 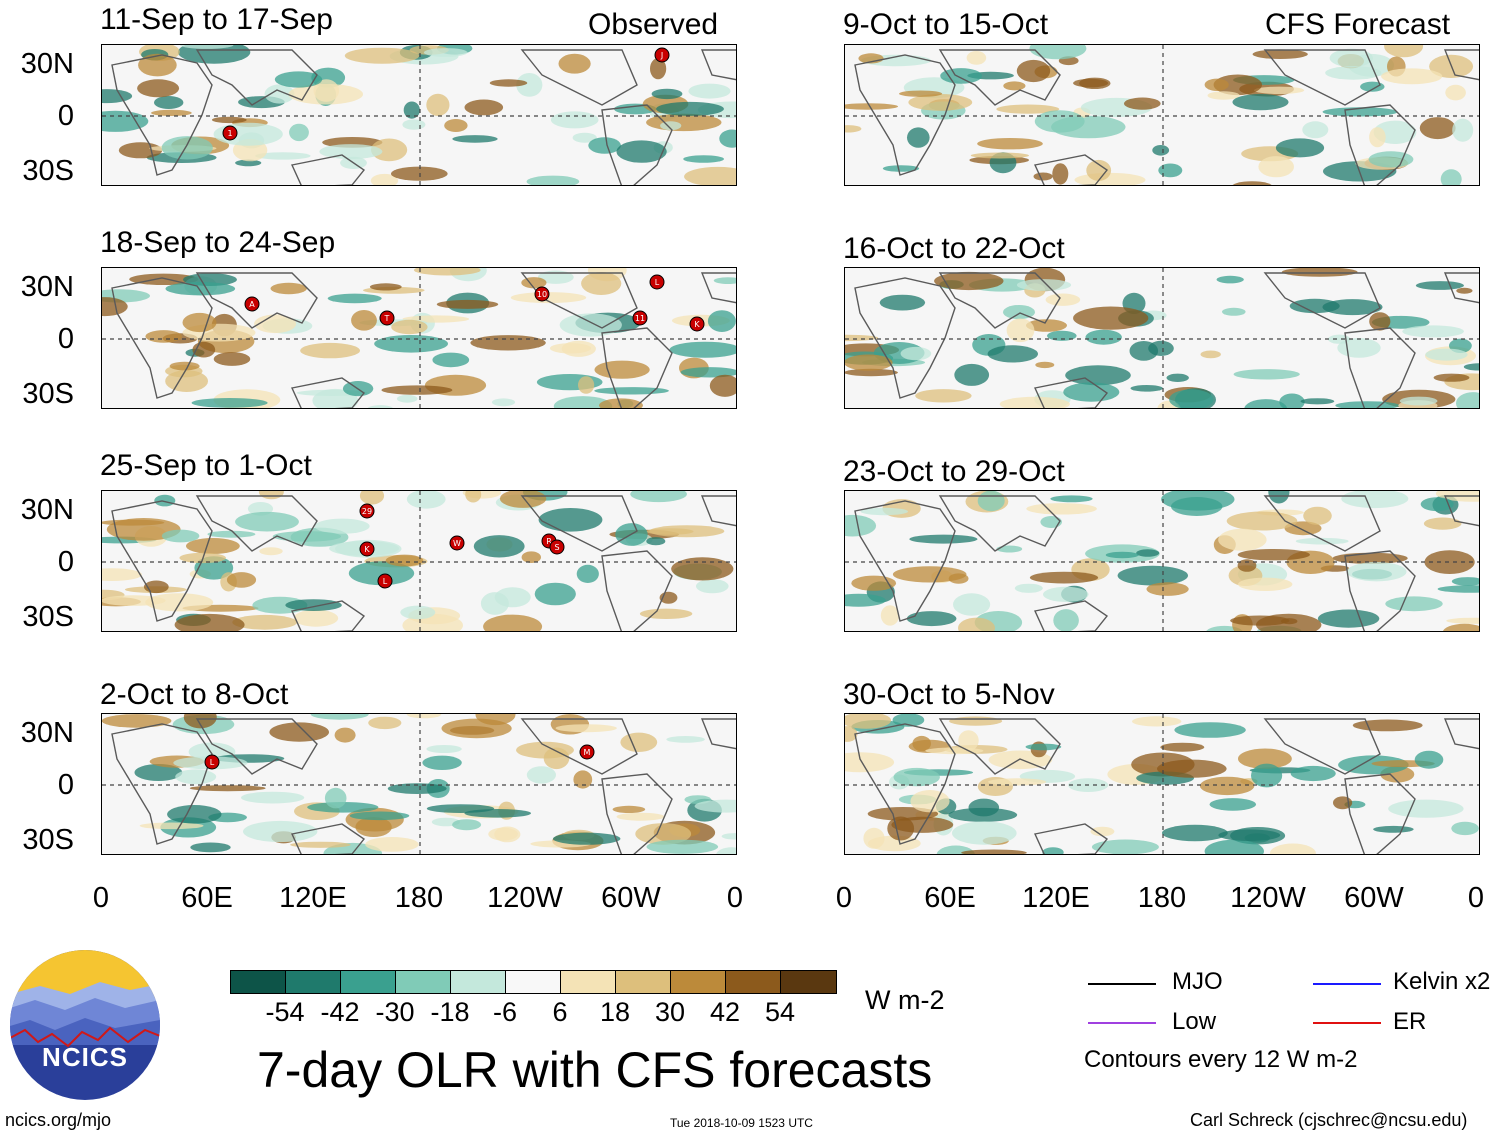 What do you see at coordinates (206, 465) in the screenshot?
I see `observed-panel-3-title: 25-Sep to 1-Oct` at bounding box center [206, 465].